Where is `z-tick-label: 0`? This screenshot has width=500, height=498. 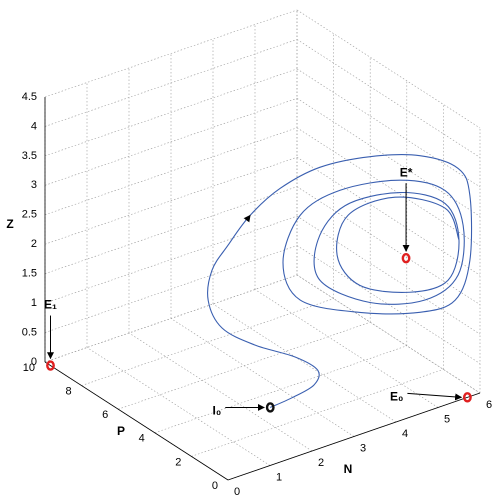
z-tick-label: 0 is located at coordinates (34, 362).